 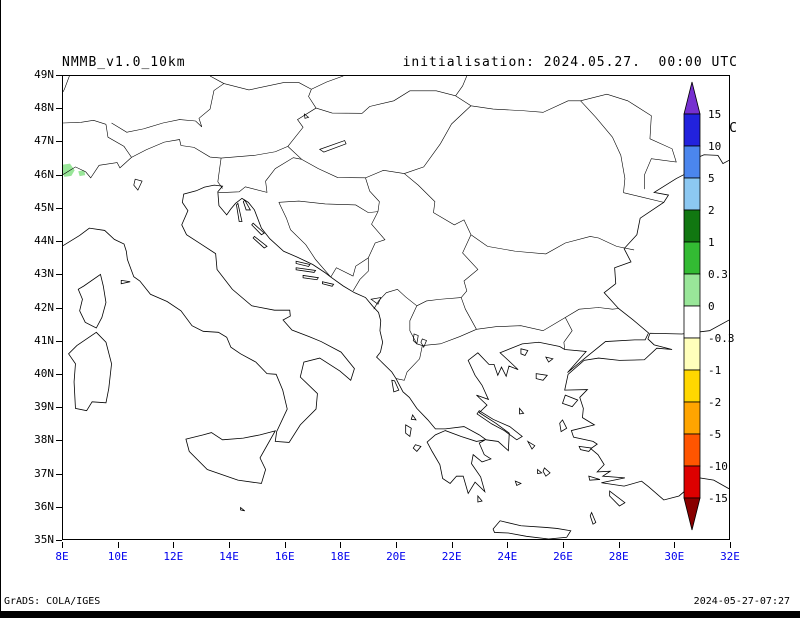 I want to click on colorbar-label: -15, so click(x=718, y=498).